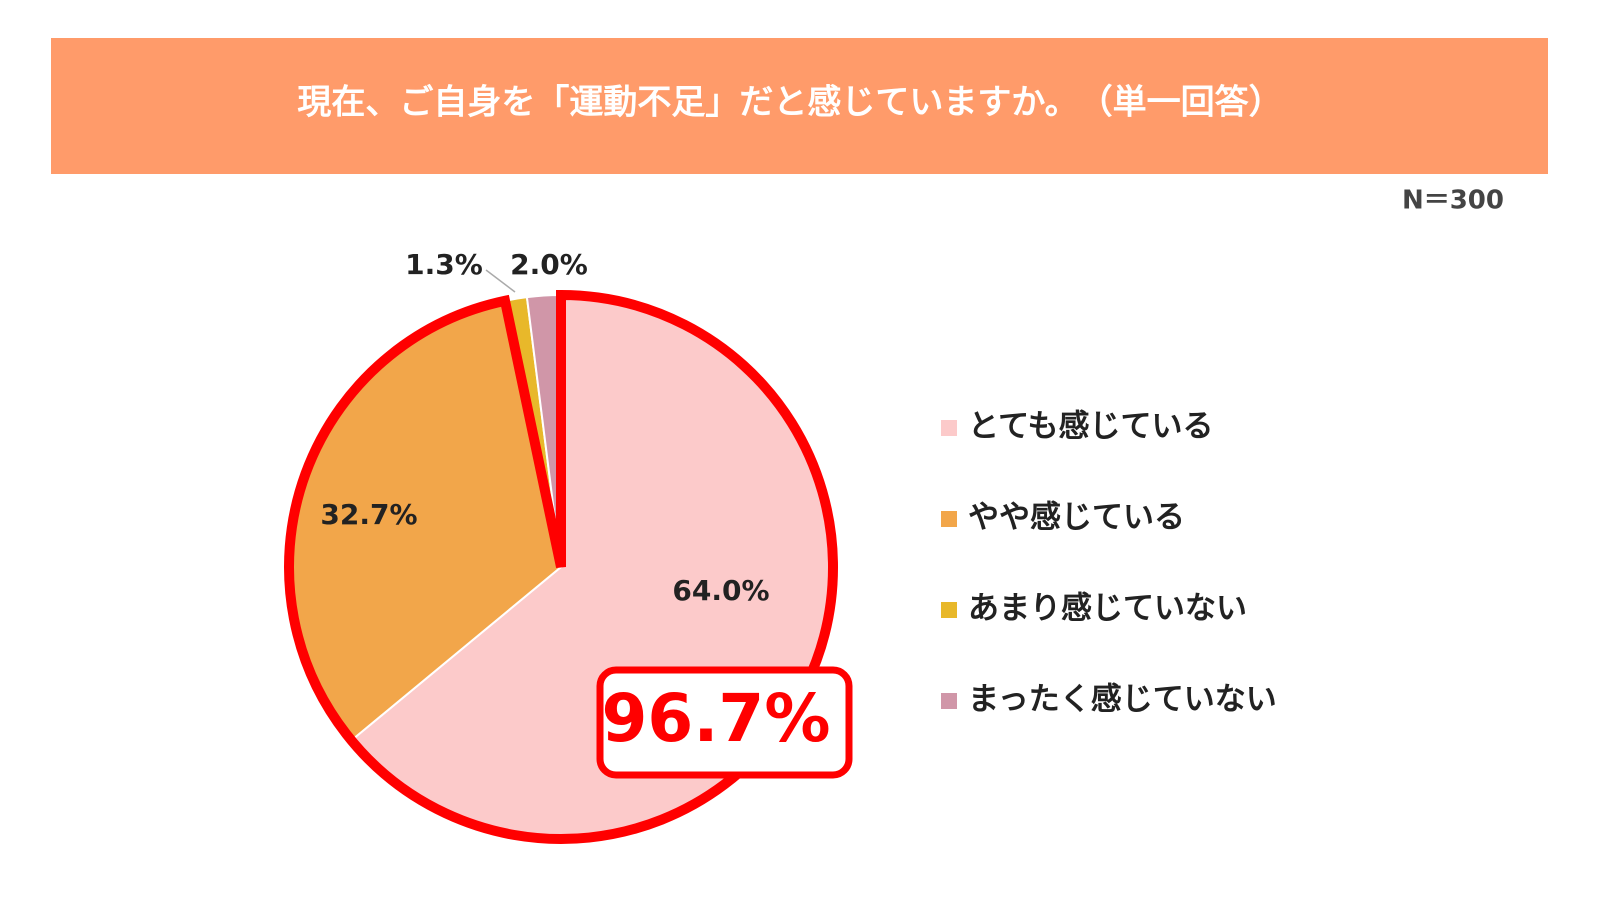 The height and width of the screenshot is (900, 1600). What do you see at coordinates (444, 264) in the screenshot?
I see `data-label: 1.3%` at bounding box center [444, 264].